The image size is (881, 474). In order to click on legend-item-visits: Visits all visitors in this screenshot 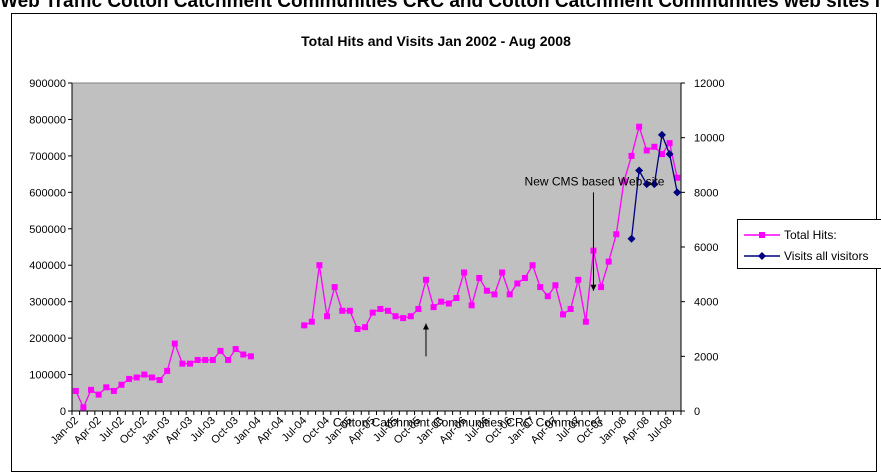, I will do `click(806, 256)`.